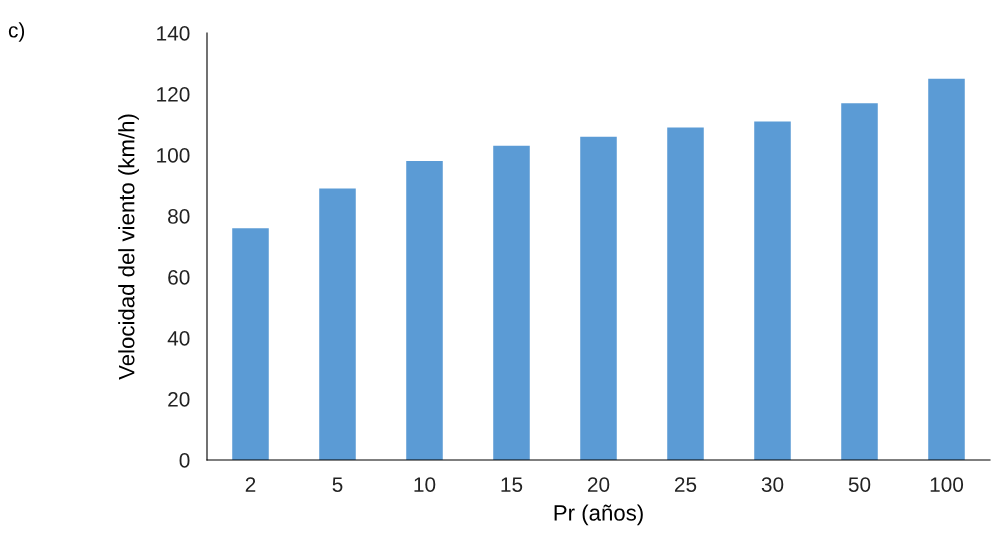 Image resolution: width=1001 pixels, height=550 pixels. I want to click on x-tick-label: 5, so click(337, 484).